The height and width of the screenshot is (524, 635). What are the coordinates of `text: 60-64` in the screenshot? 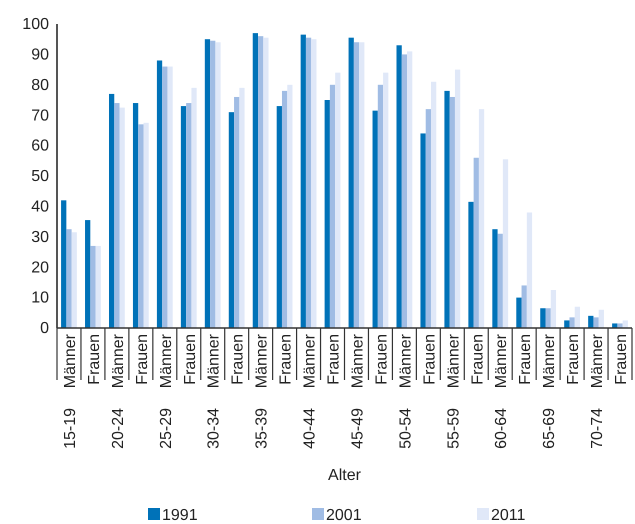 It's located at (501, 428).